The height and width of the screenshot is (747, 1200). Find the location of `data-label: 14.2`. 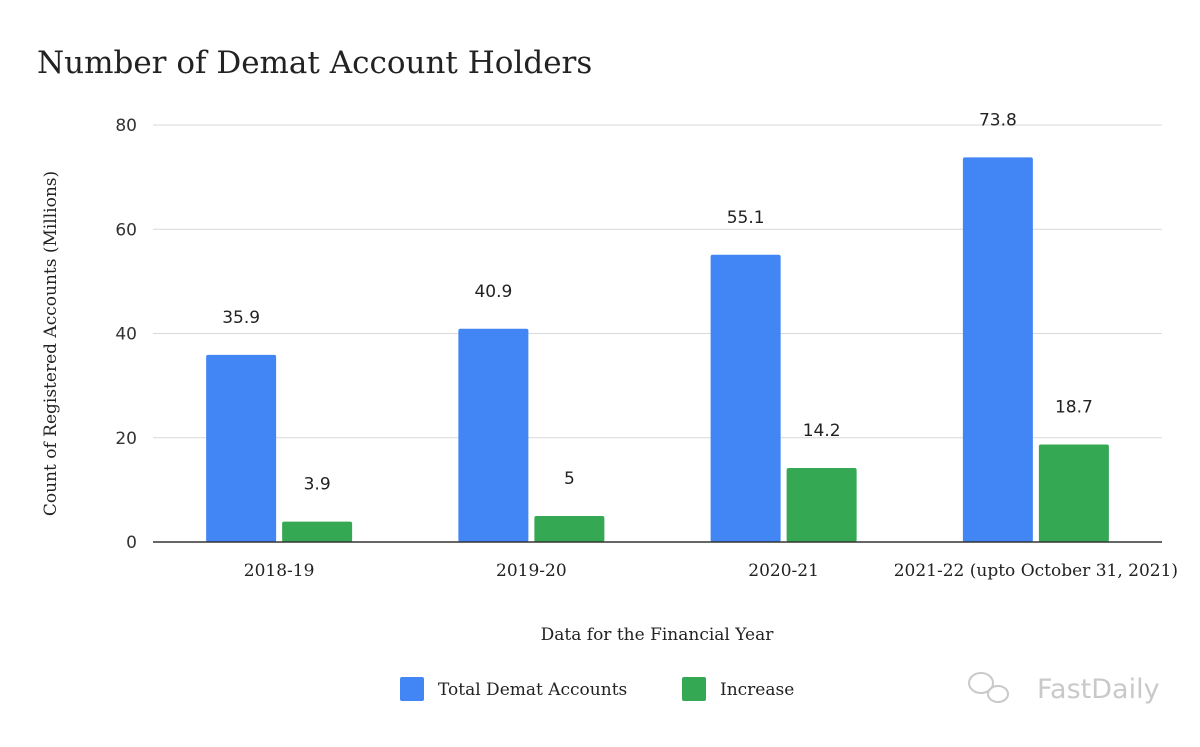

data-label: 14.2 is located at coordinates (822, 431).